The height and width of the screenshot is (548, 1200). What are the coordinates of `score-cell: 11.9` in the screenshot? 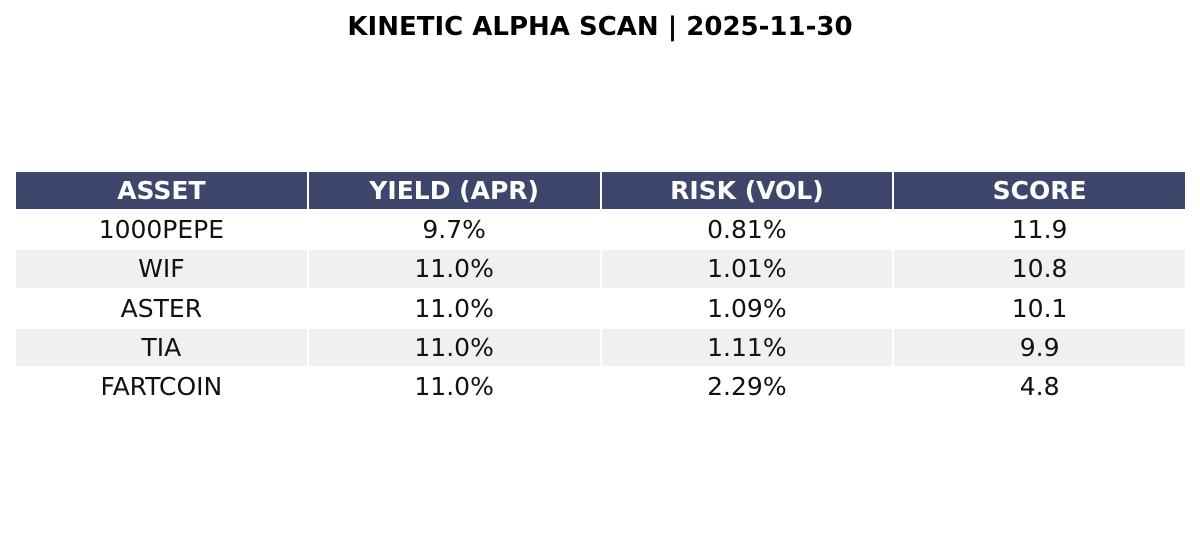 It's located at (1039, 231).